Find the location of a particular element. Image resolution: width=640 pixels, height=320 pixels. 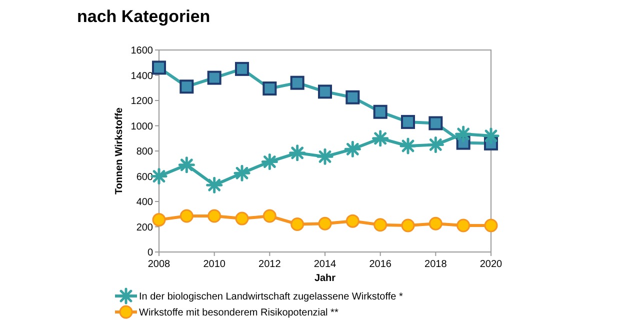

y-tick-label: 1600 is located at coordinates (142, 51).